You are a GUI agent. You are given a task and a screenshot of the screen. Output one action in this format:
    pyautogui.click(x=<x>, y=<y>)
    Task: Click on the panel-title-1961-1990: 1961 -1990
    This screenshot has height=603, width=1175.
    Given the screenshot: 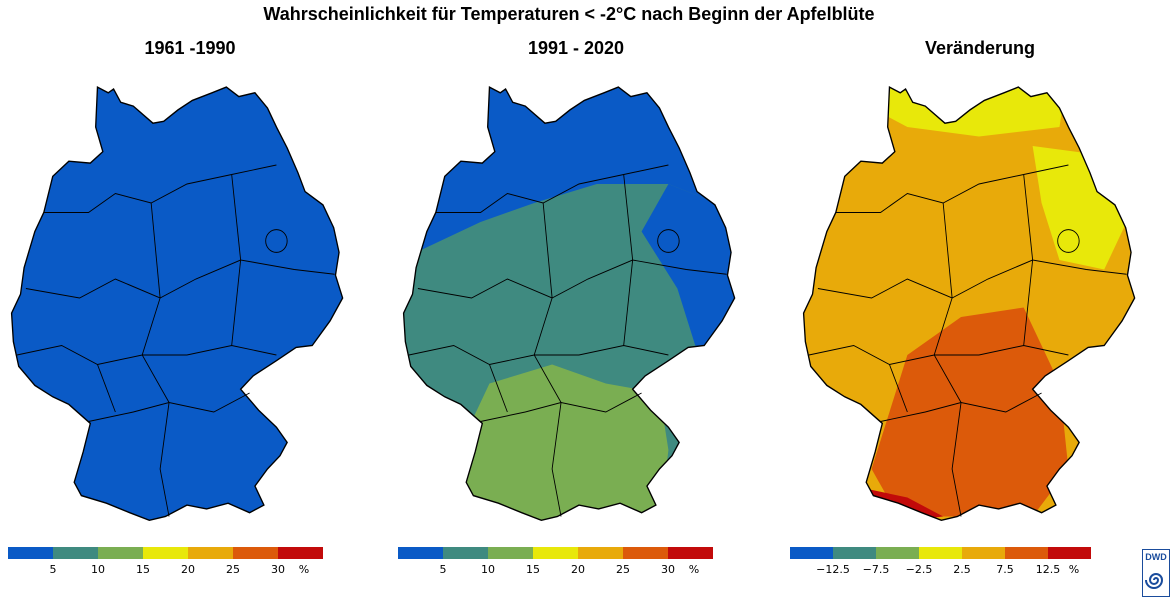 What is the action you would take?
    pyautogui.click(x=190, y=48)
    